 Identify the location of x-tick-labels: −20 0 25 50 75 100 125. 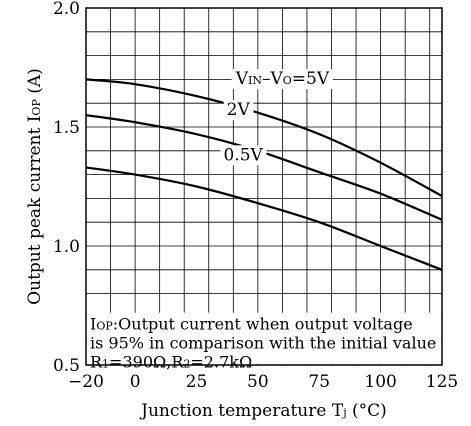
(263, 382).